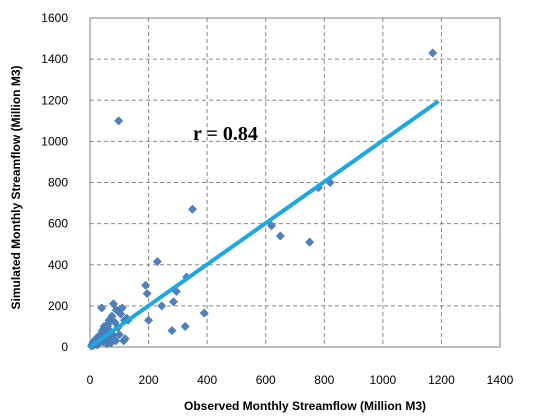 The height and width of the screenshot is (418, 548). What do you see at coordinates (207, 380) in the screenshot?
I see `x-tick-label: 400` at bounding box center [207, 380].